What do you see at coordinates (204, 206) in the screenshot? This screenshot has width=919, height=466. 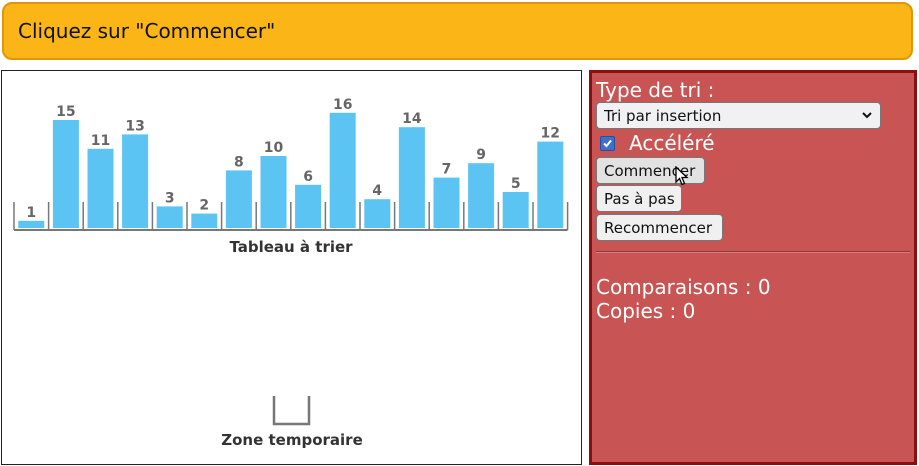 I see `array-bar-value: 2` at bounding box center [204, 206].